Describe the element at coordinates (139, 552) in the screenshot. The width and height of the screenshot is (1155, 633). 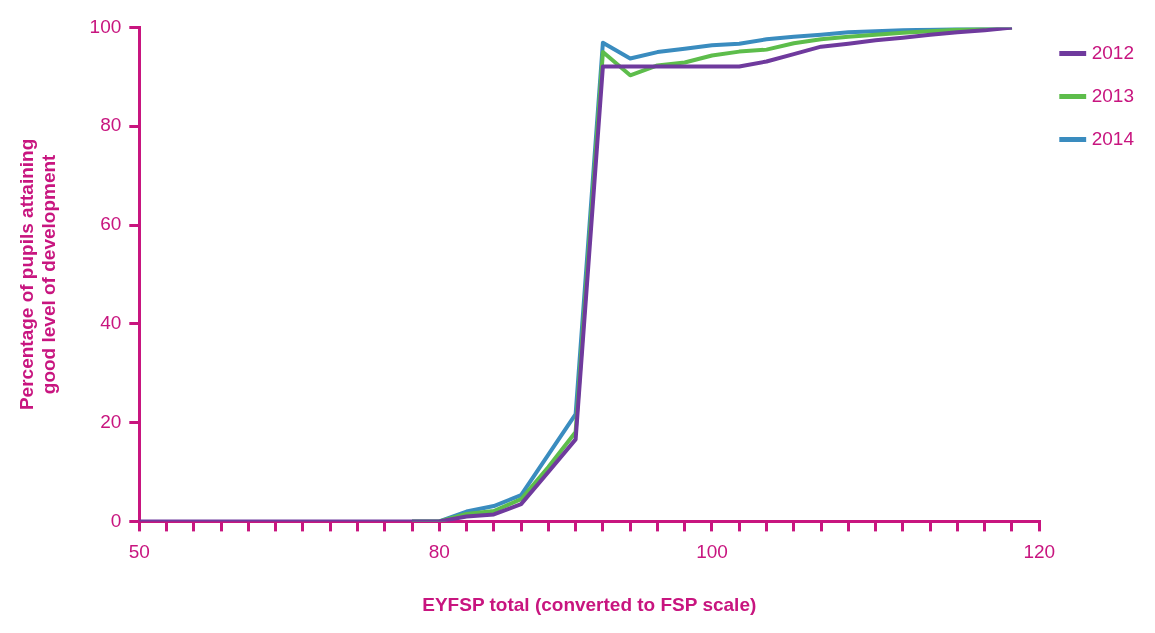
I see `x-tick-label: 50` at that location.